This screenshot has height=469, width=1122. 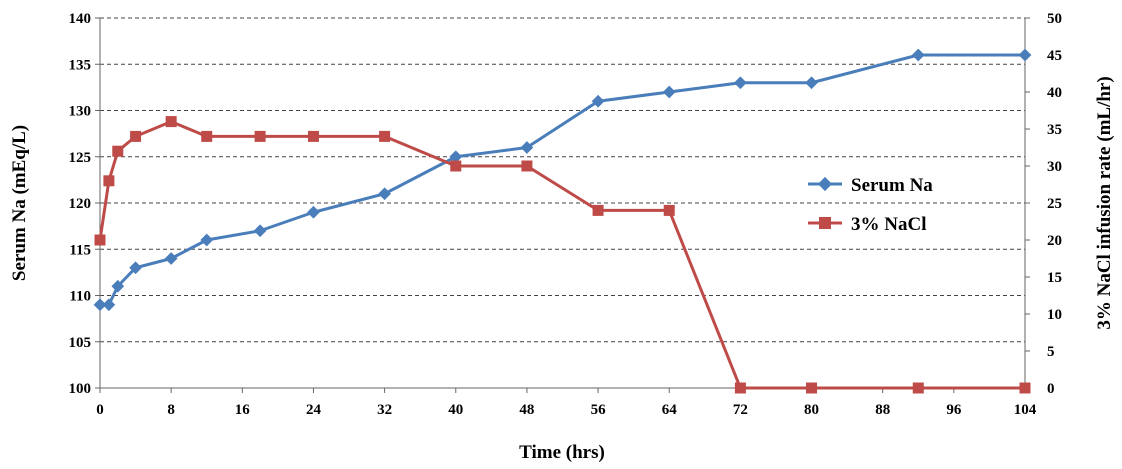 What do you see at coordinates (1054, 93) in the screenshot?
I see `y2-tick-label: 40` at bounding box center [1054, 93].